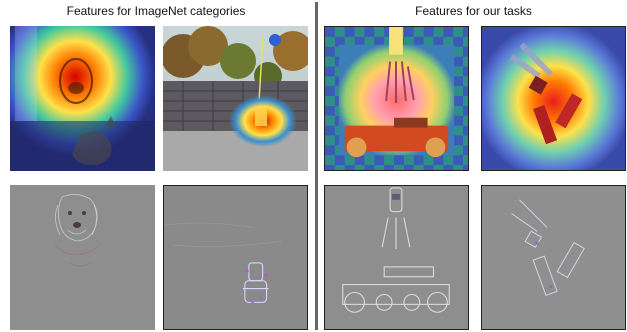  I want to click on dog-saliency-image, so click(82, 257).